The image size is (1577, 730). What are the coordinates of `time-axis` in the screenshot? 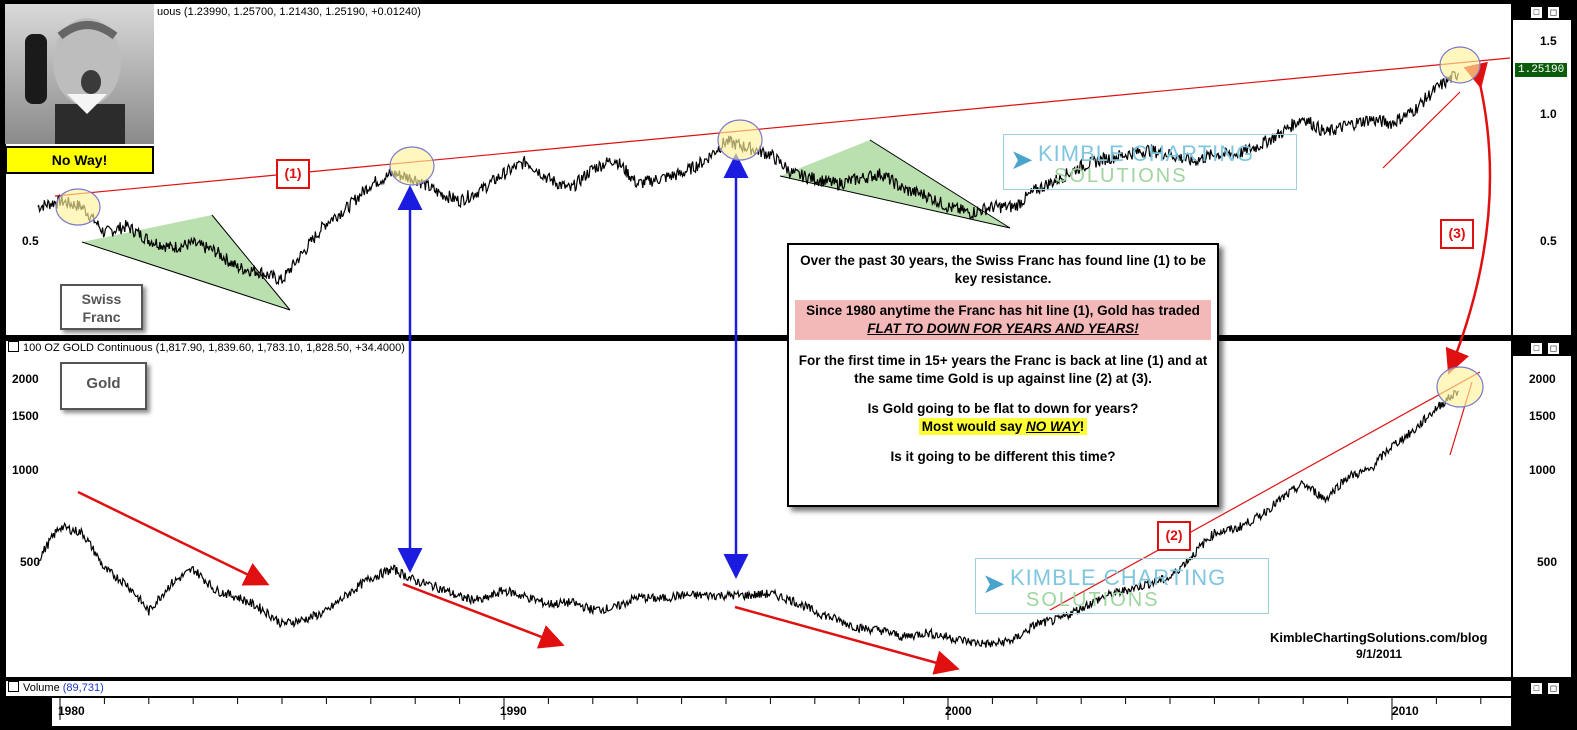 It's located at (781, 712).